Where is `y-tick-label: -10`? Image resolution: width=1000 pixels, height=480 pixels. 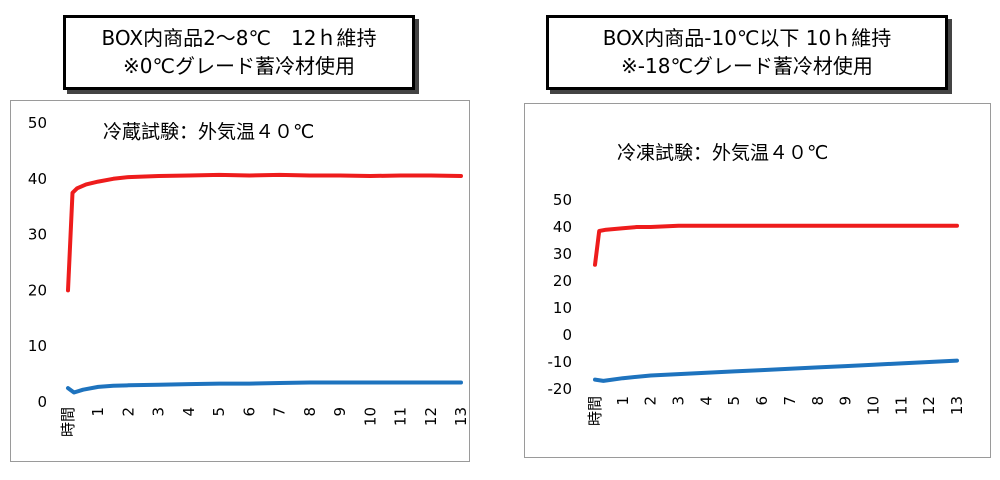 y-tick-label: -10 is located at coordinates (560, 362).